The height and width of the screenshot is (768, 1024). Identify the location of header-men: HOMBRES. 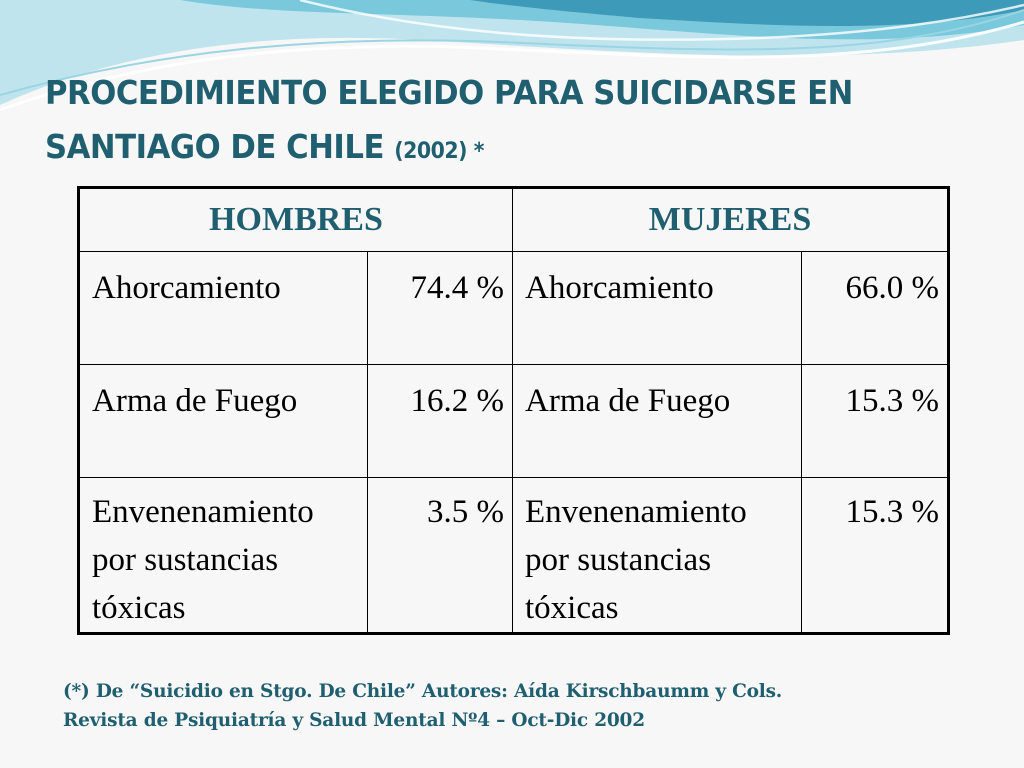
(295, 219).